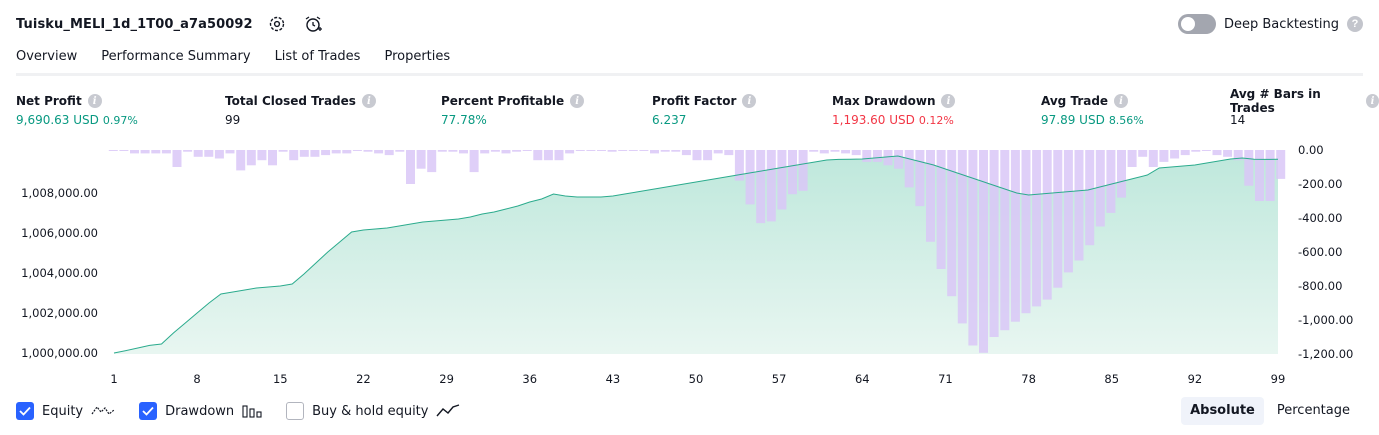  Describe the element at coordinates (120, 120) in the screenshot. I see `metric-percent: 0.97%` at that location.